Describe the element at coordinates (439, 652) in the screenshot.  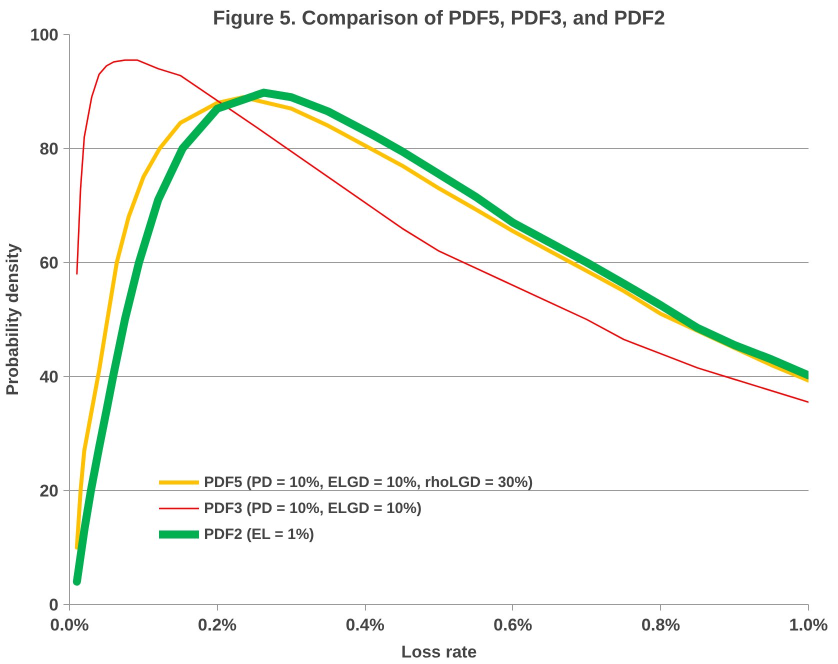
I see `x-axis-title: Loss rate` at that location.